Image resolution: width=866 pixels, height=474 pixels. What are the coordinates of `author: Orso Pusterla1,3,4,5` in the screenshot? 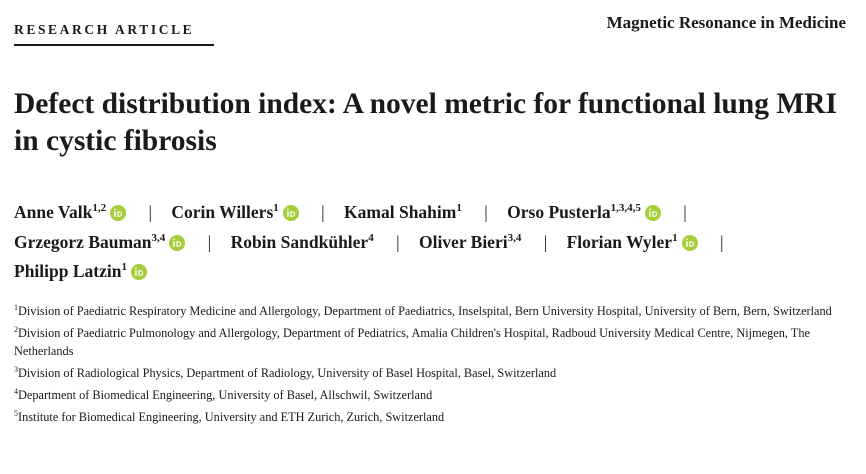 It's located at (584, 212).